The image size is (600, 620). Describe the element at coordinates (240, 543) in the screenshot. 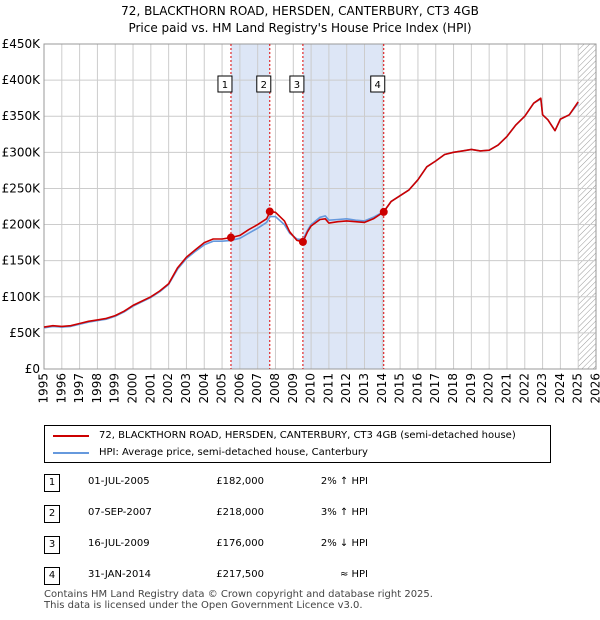

I see `sale-price: £176,000` at that location.